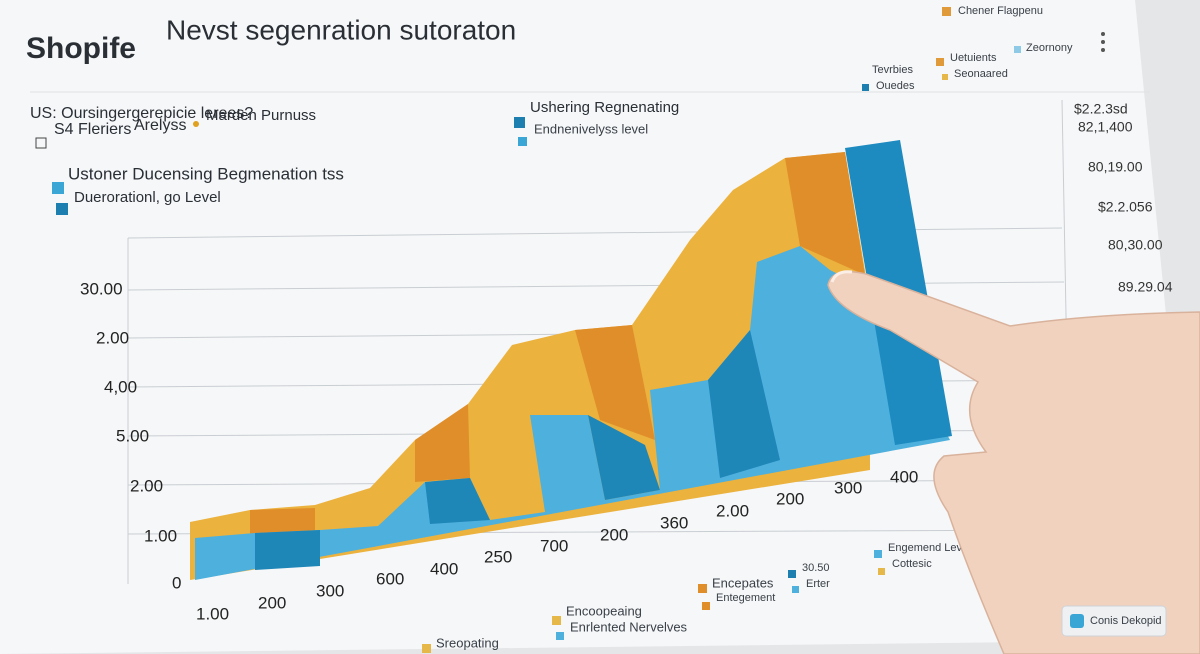 Image resolution: width=1200 pixels, height=654 pixels. What do you see at coordinates (816, 568) in the screenshot?
I see `legend-text: 30.50` at bounding box center [816, 568].